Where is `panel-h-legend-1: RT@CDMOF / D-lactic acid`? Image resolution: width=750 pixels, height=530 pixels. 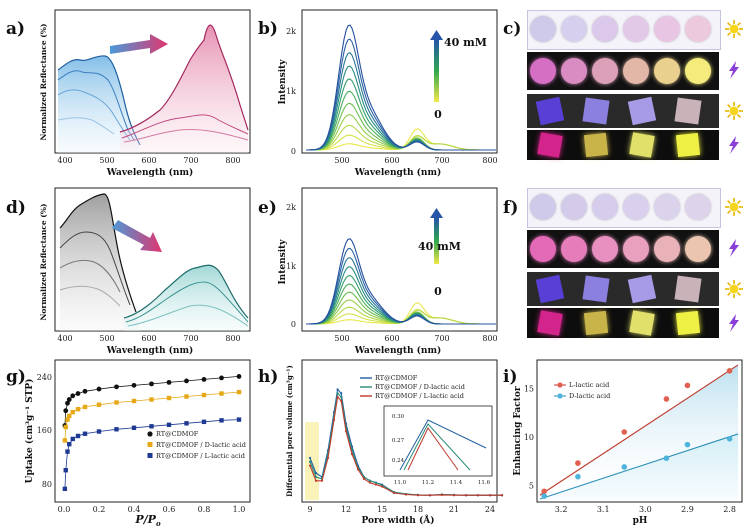 panel-h-legend-1: RT@CDMOF / D-lactic acid is located at coordinates (420, 387).